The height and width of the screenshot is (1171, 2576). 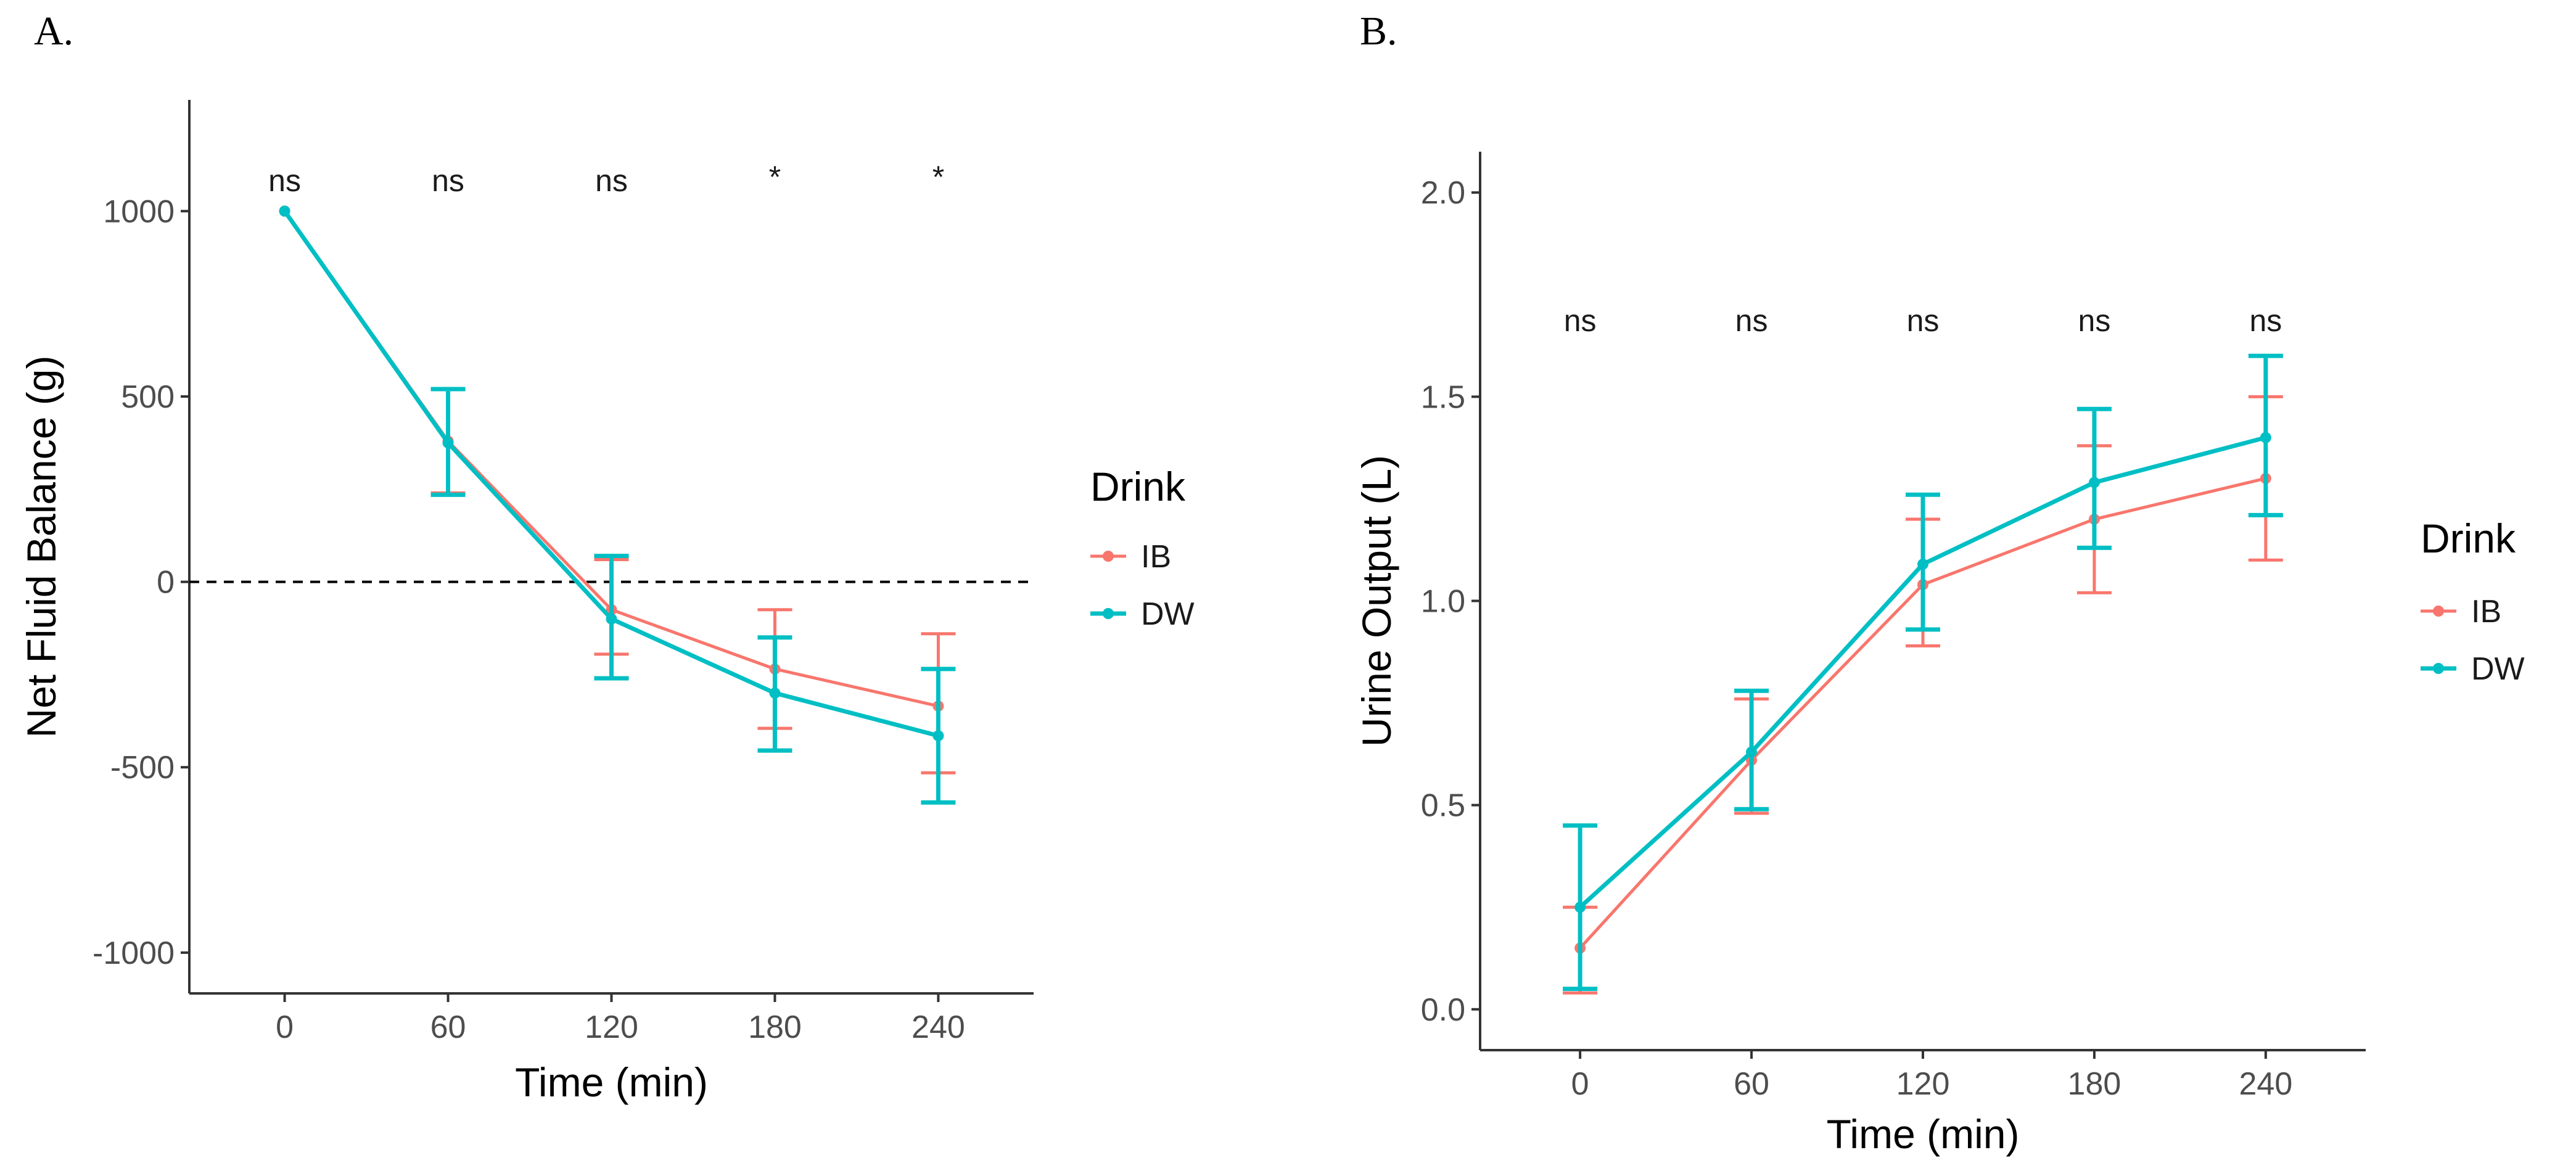 I want to click on y-tick-label: 1000, so click(x=139, y=212).